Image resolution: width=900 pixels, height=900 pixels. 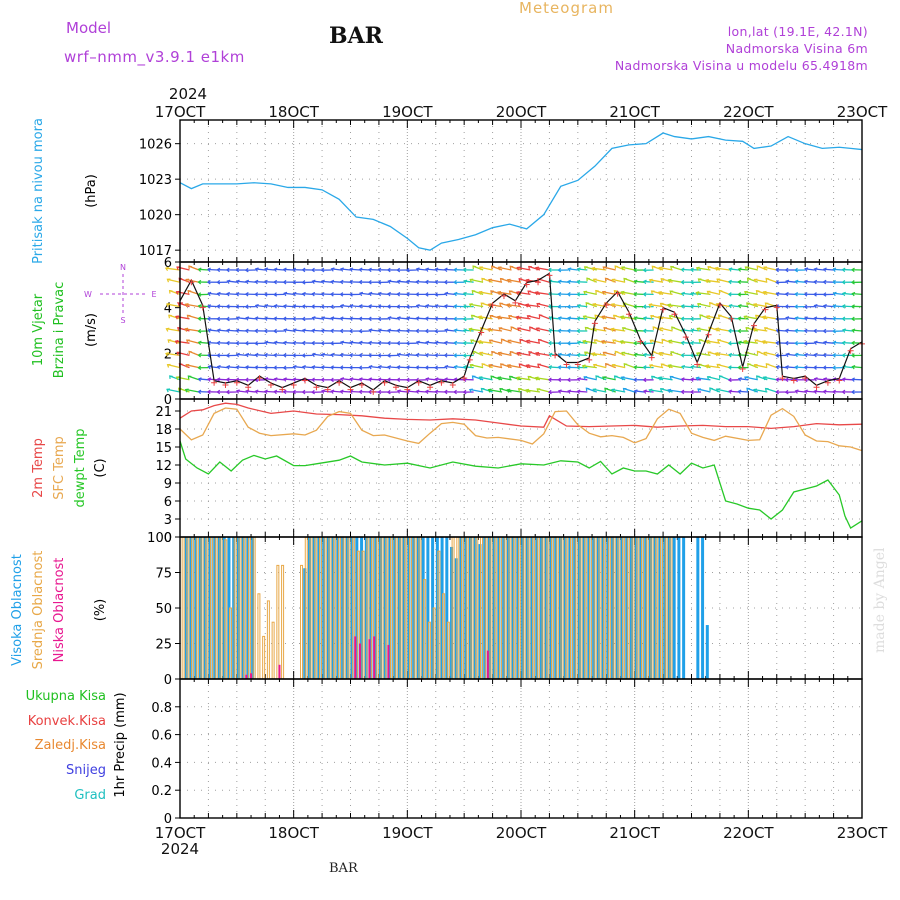 I want to click on low-cloud-title-group: Niska Oblacnost, so click(x=59, y=610).